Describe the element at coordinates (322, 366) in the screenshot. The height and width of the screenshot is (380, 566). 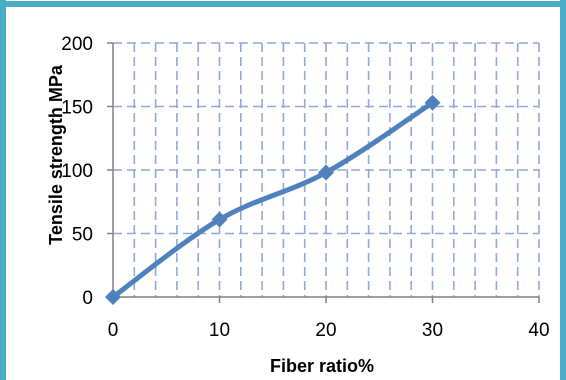
I see `x-axis-title: Fiber ratio%` at that location.